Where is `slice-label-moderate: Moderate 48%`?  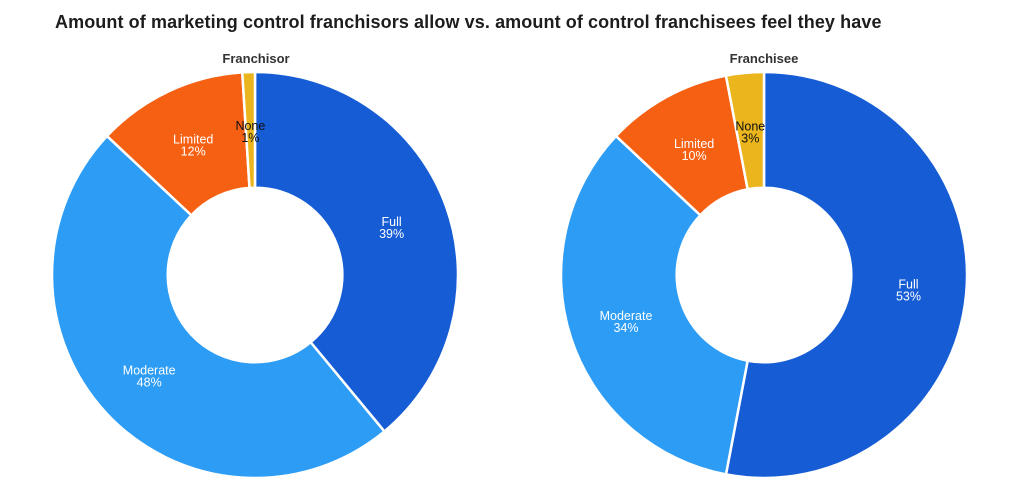
slice-label-moderate: Moderate 48% is located at coordinates (149, 376).